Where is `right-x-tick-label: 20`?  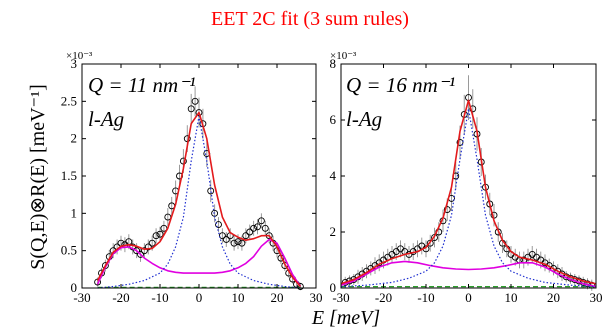
right-x-tick-label: 20 is located at coordinates (553, 297).